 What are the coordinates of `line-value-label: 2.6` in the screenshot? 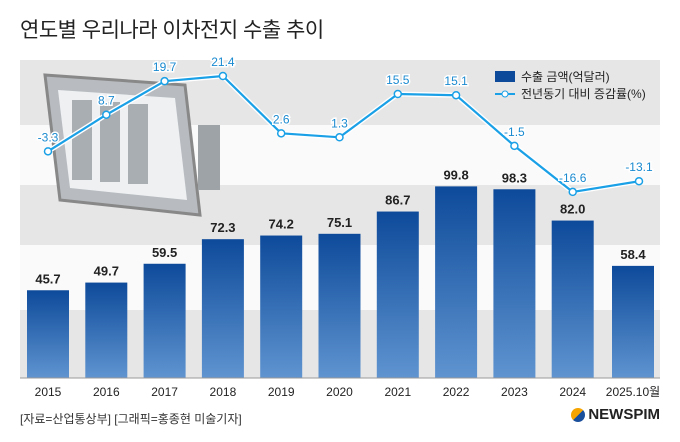 It's located at (281, 119).